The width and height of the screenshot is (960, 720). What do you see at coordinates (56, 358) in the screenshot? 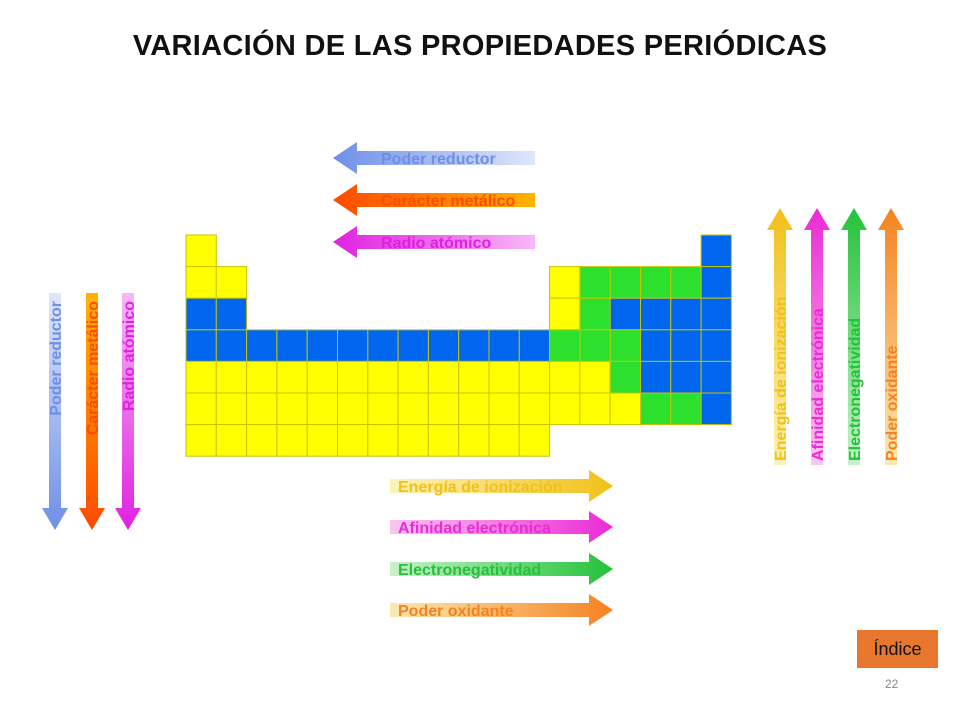
I see `down-0-label: Poder reductor` at bounding box center [56, 358].